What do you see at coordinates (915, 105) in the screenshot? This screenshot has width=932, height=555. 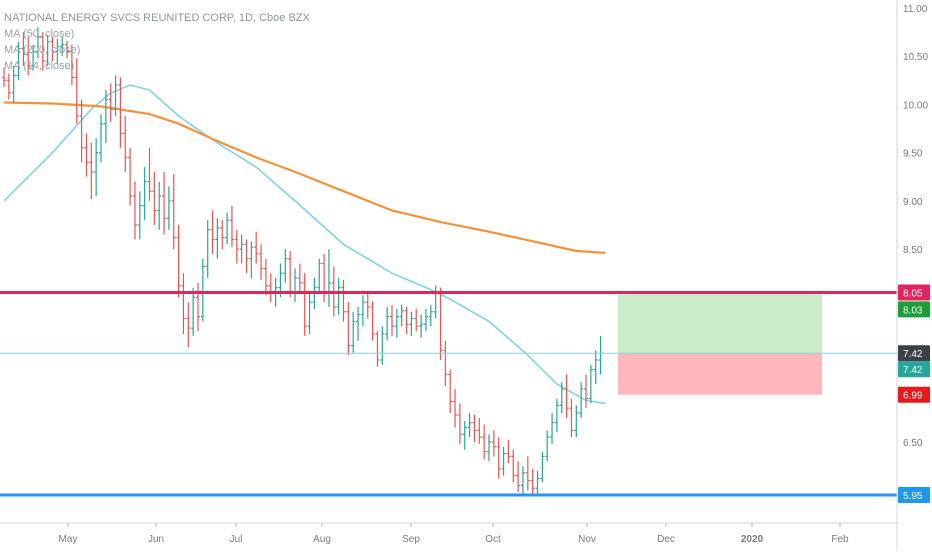 I see `y-tick-label: 10.00` at bounding box center [915, 105].